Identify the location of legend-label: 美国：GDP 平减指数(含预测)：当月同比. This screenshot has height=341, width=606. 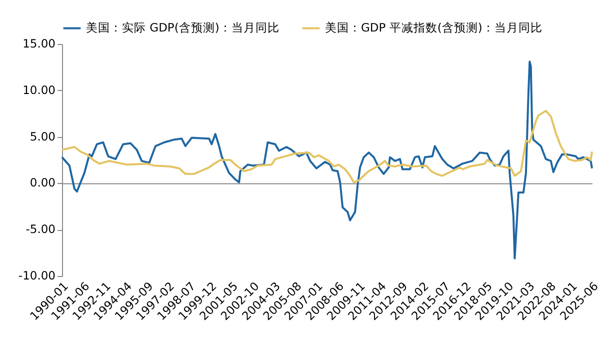
(433, 27).